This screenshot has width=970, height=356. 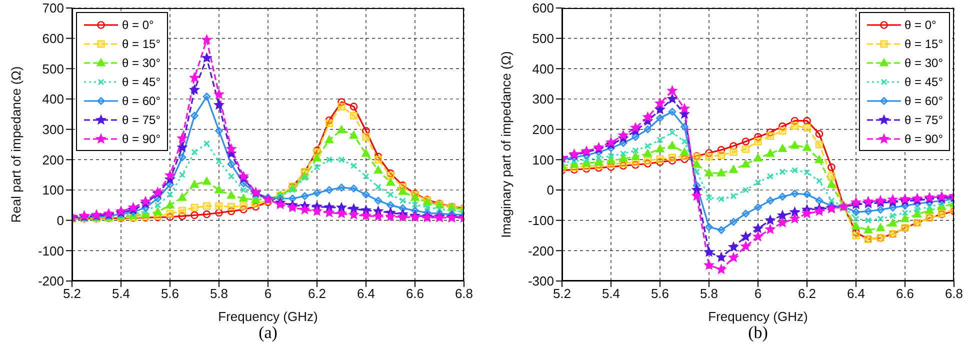 What do you see at coordinates (16, 144) in the screenshot?
I see `y-axis-title: Real part of impedance (Ω)` at bounding box center [16, 144].